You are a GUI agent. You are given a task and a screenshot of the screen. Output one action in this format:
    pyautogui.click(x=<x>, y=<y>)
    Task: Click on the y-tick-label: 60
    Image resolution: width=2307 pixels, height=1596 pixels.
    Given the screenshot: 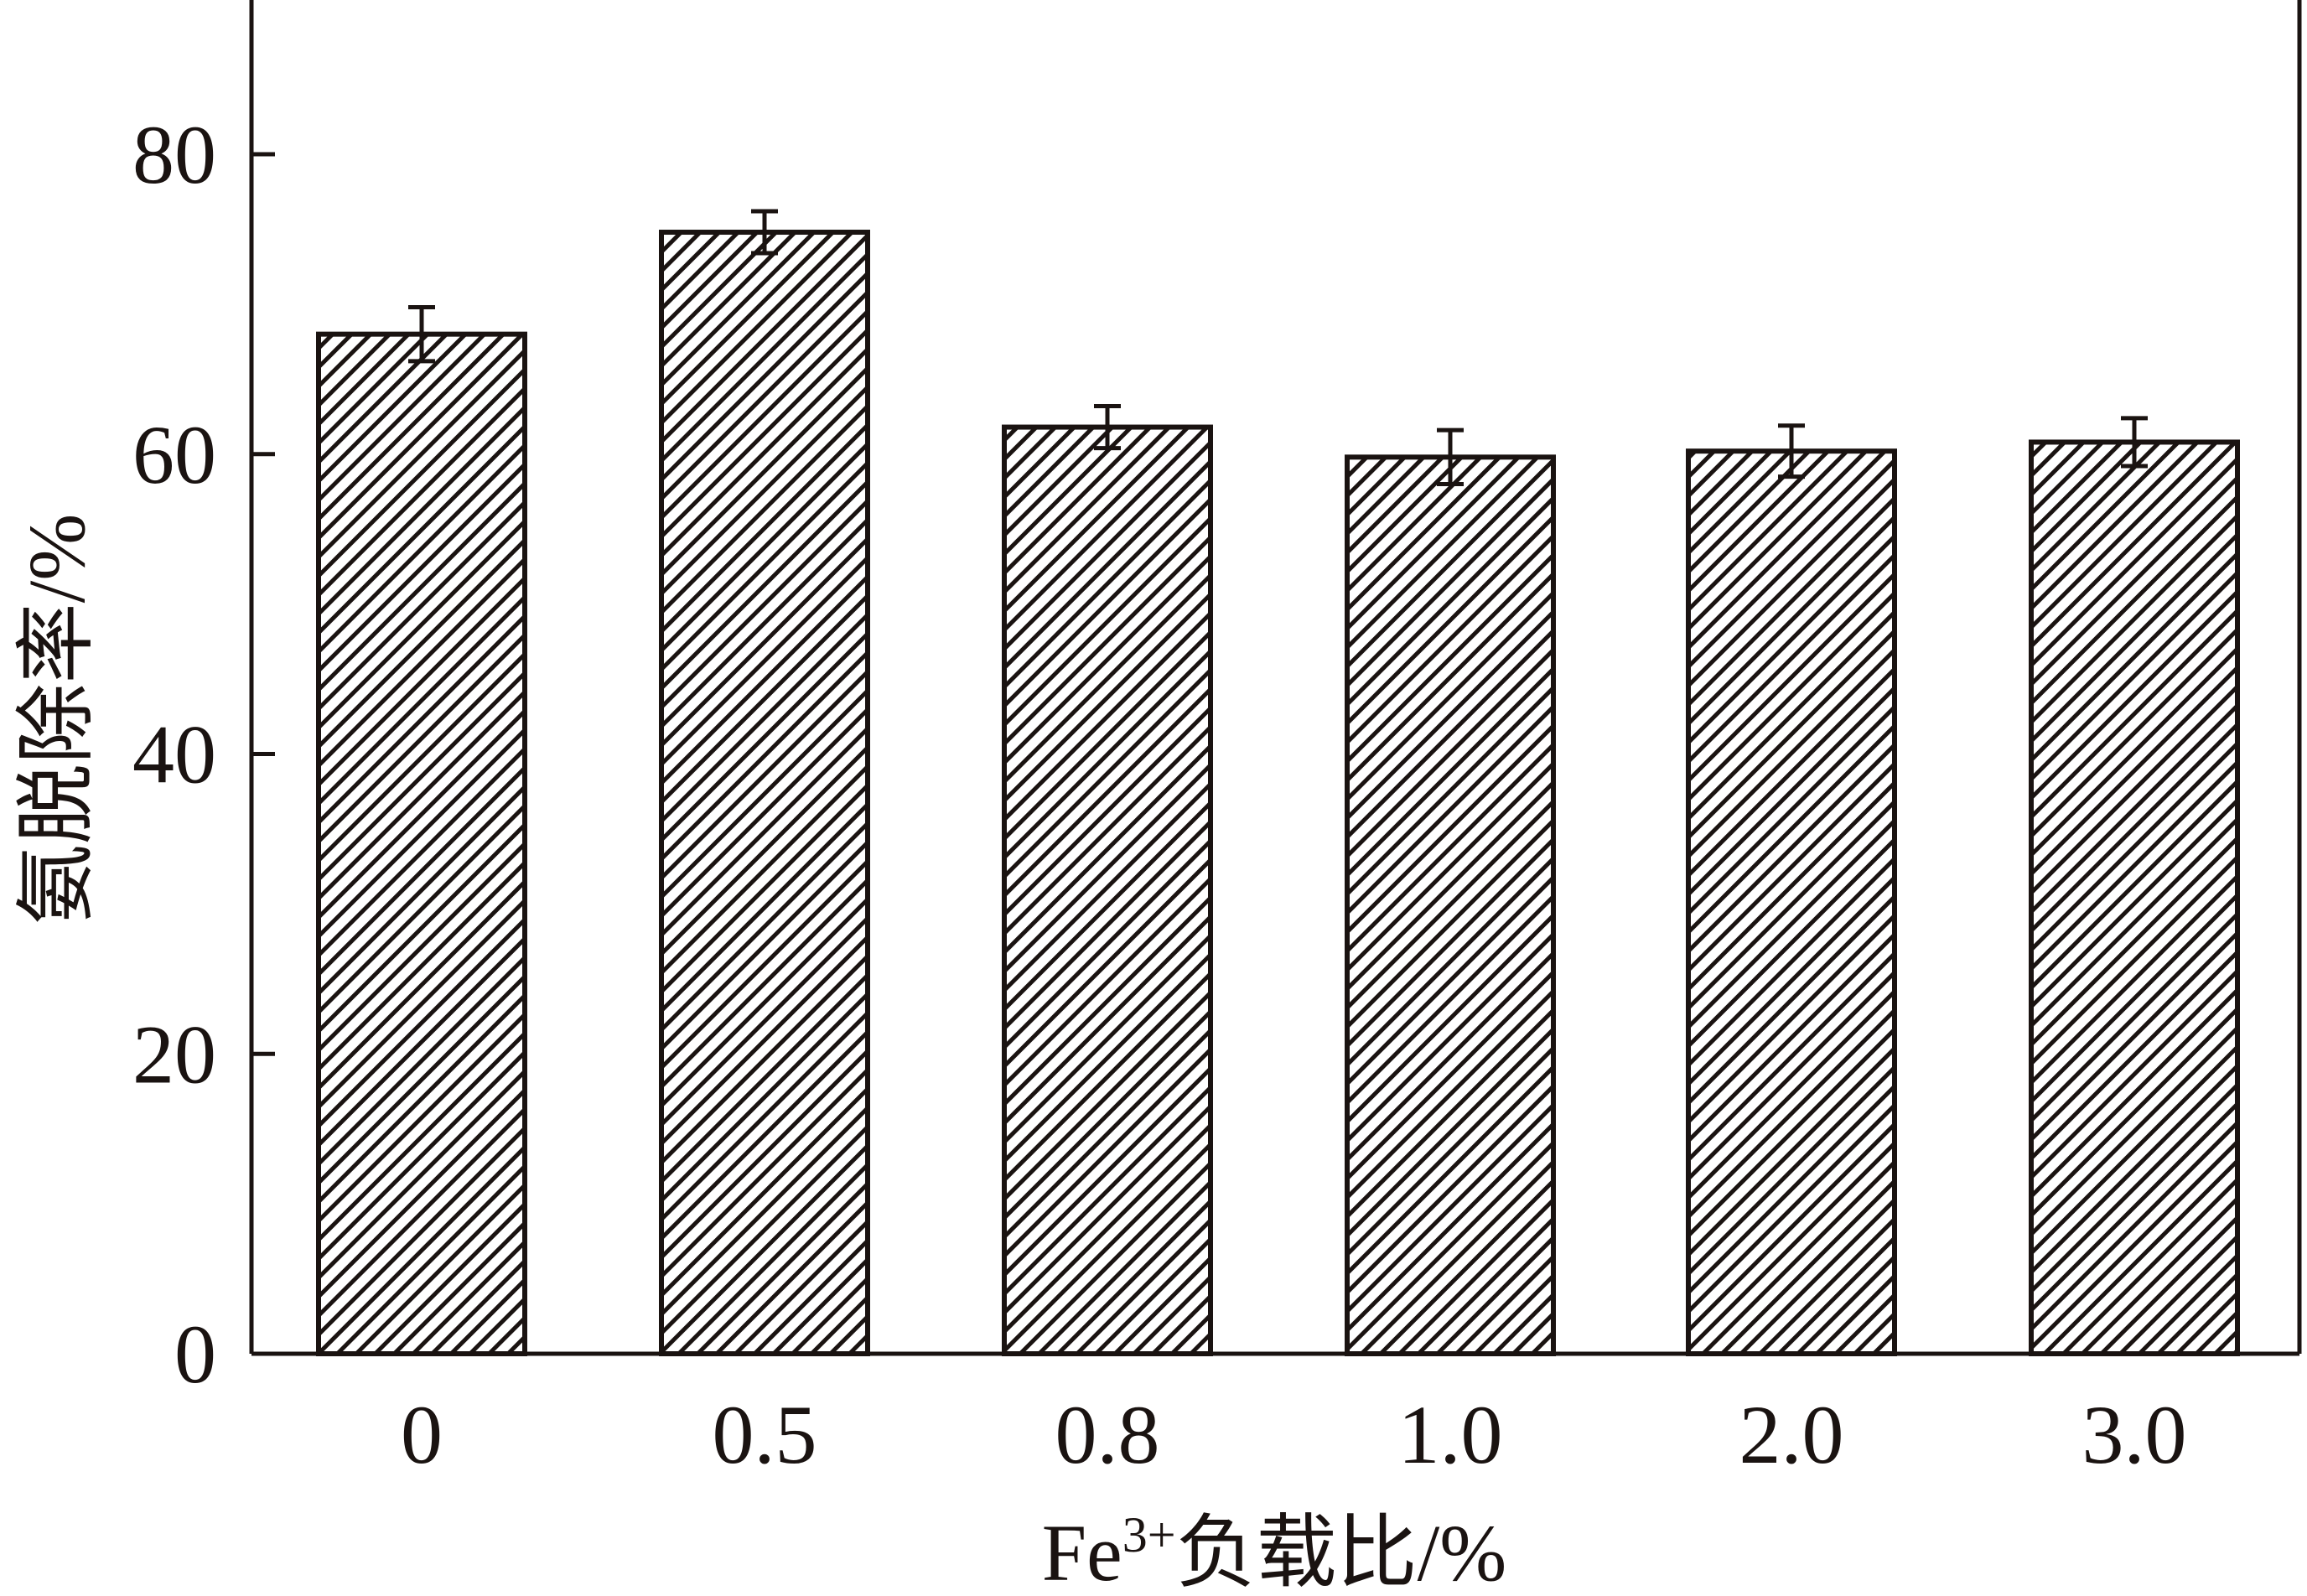 What is the action you would take?
    pyautogui.click(x=174, y=454)
    